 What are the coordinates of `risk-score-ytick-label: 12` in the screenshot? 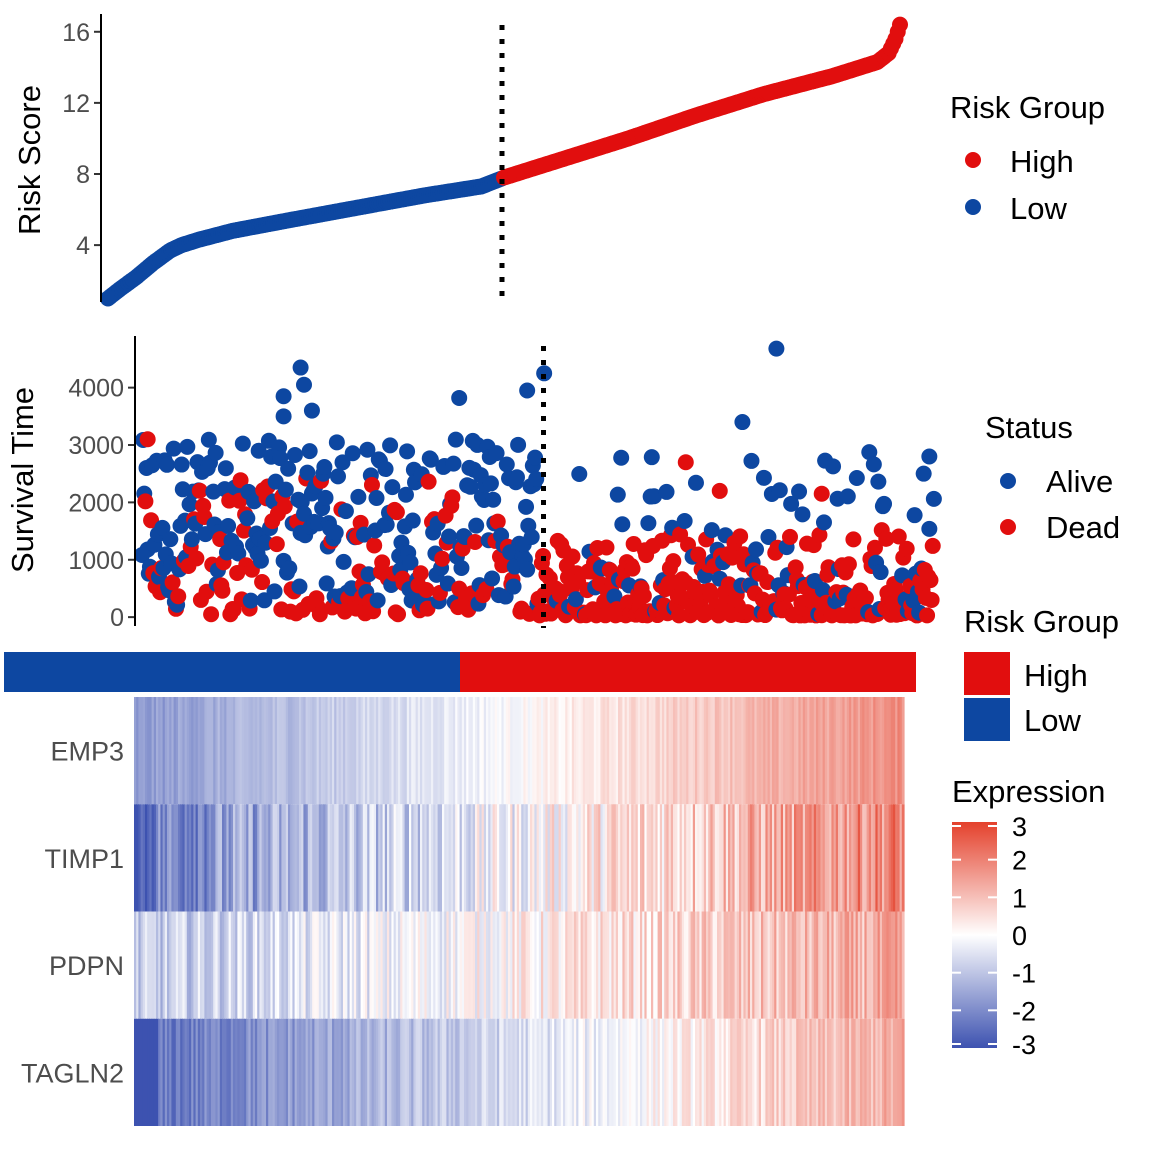 It's located at (76, 104).